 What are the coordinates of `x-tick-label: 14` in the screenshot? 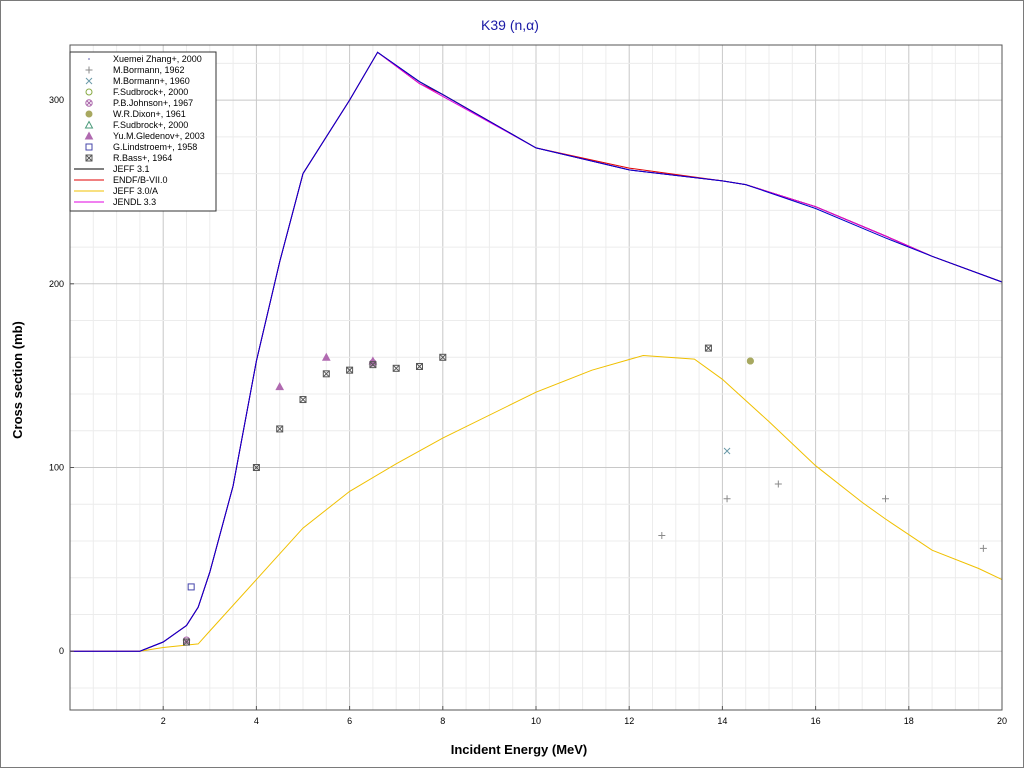 It's located at (722, 721).